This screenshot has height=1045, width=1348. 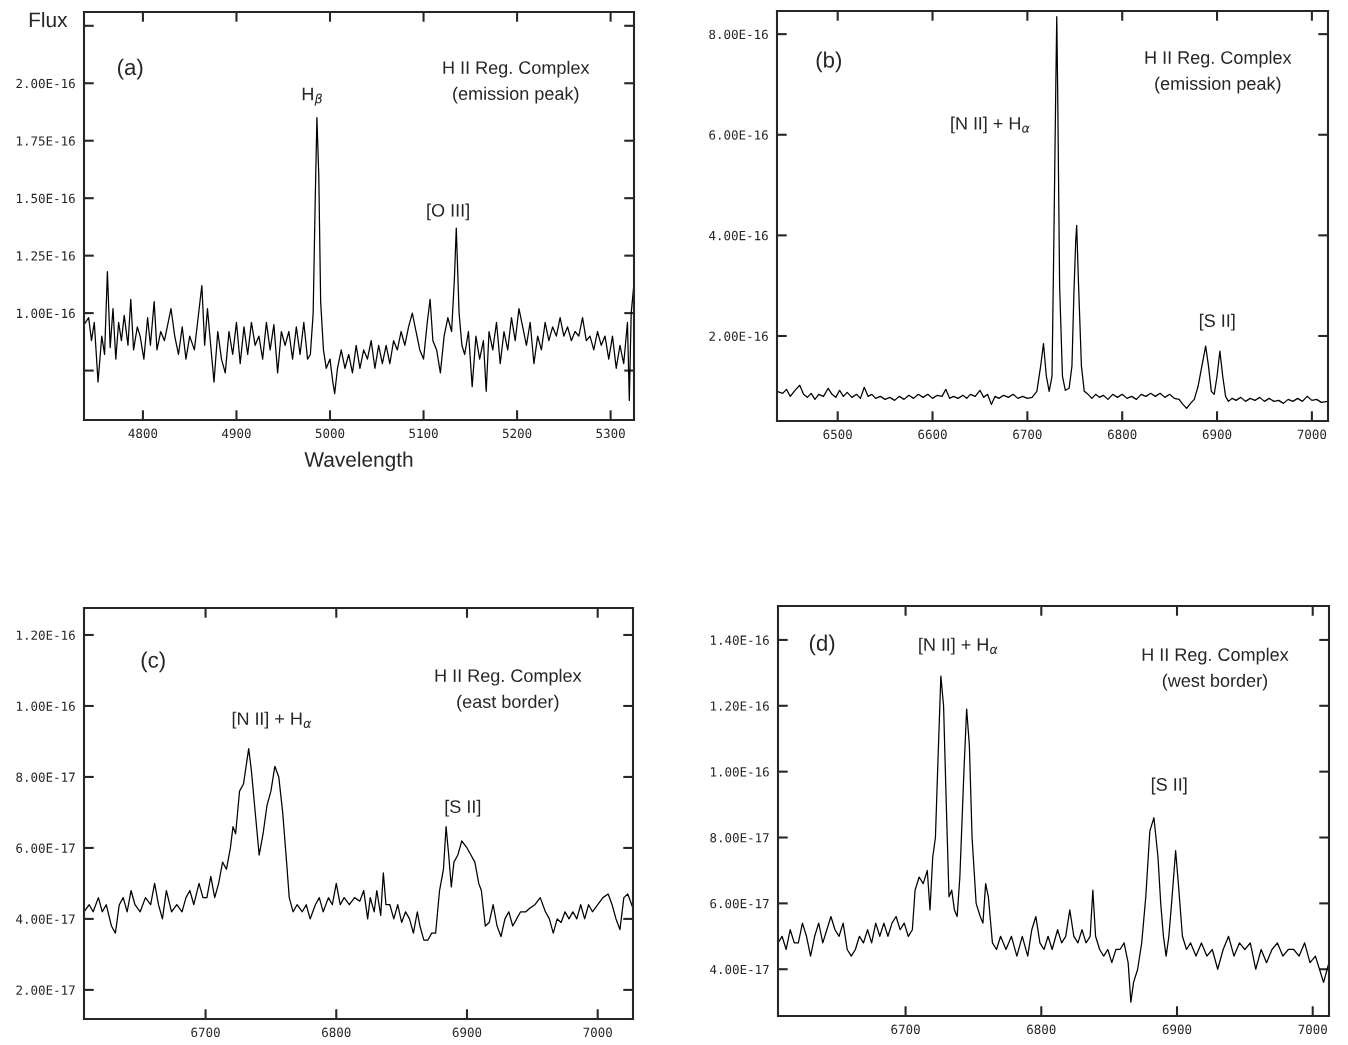 What do you see at coordinates (1215, 669) in the screenshot?
I see `annotation: H II Reg. Complex (west border)` at bounding box center [1215, 669].